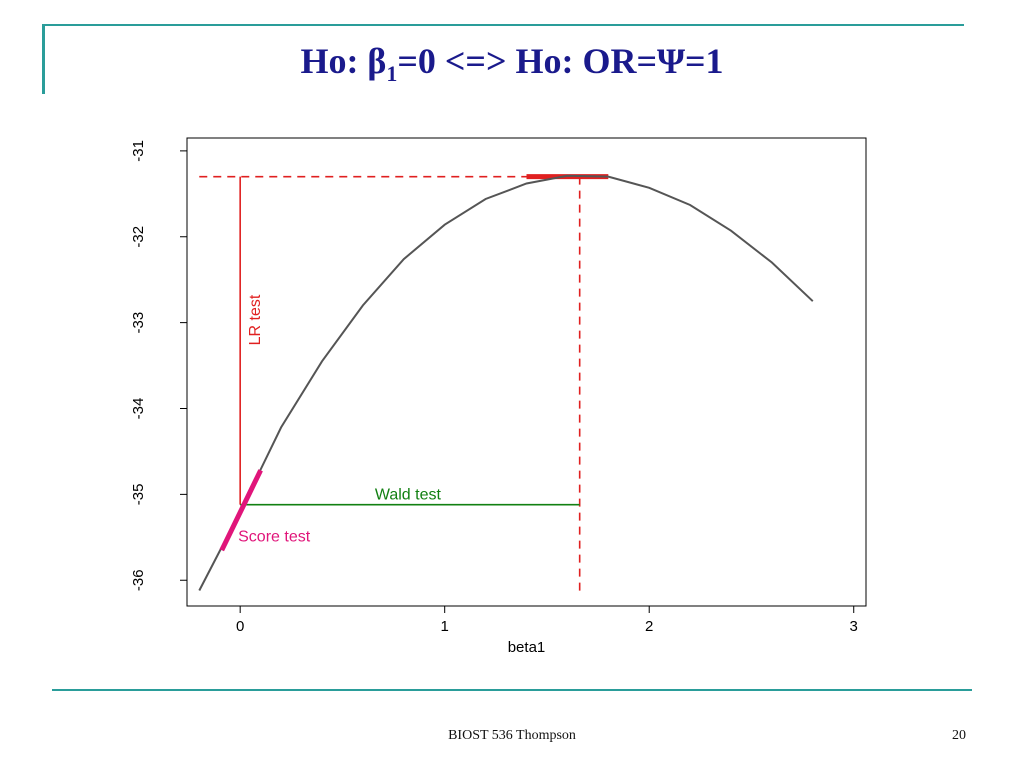 This screenshot has width=1024, height=768. Describe the element at coordinates (512, 735) in the screenshot. I see `footer-course-label: BIOST 536 Thompson` at that location.